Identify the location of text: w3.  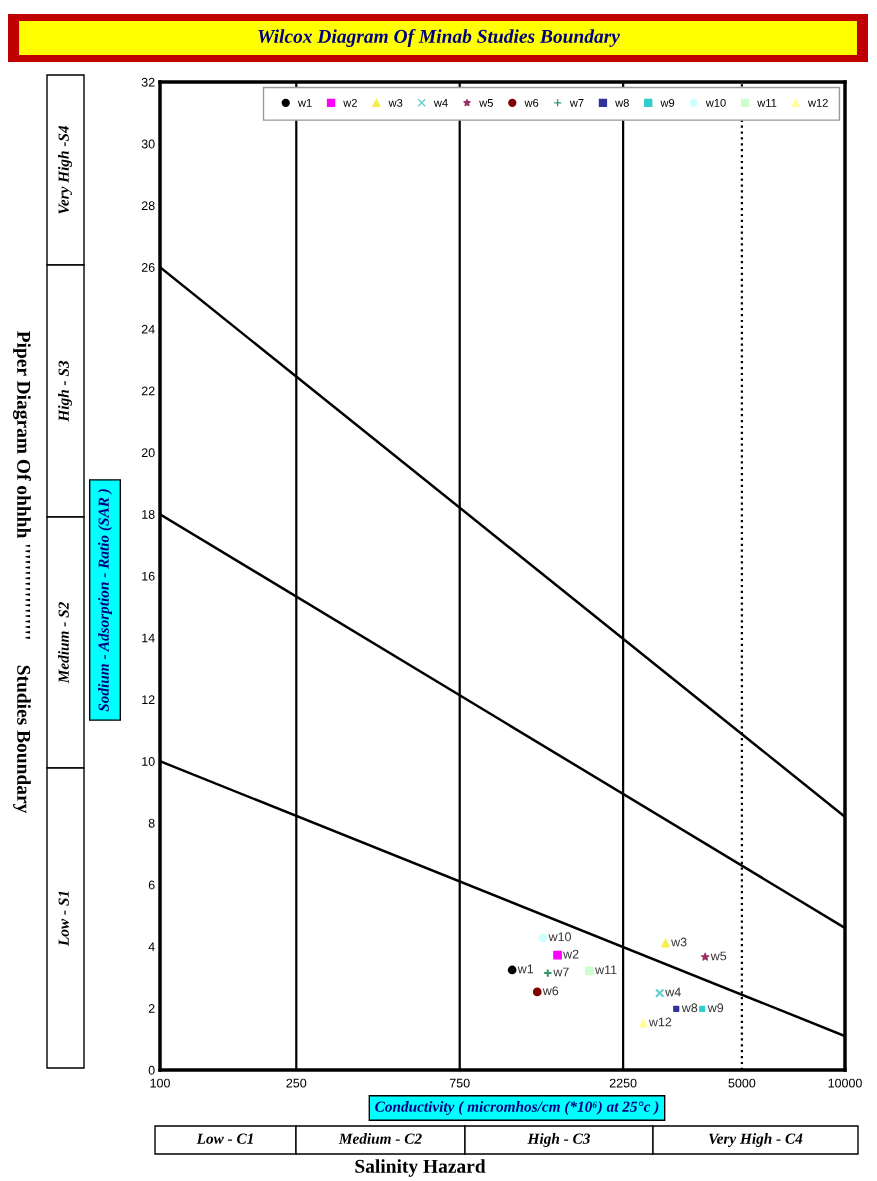
(679, 942).